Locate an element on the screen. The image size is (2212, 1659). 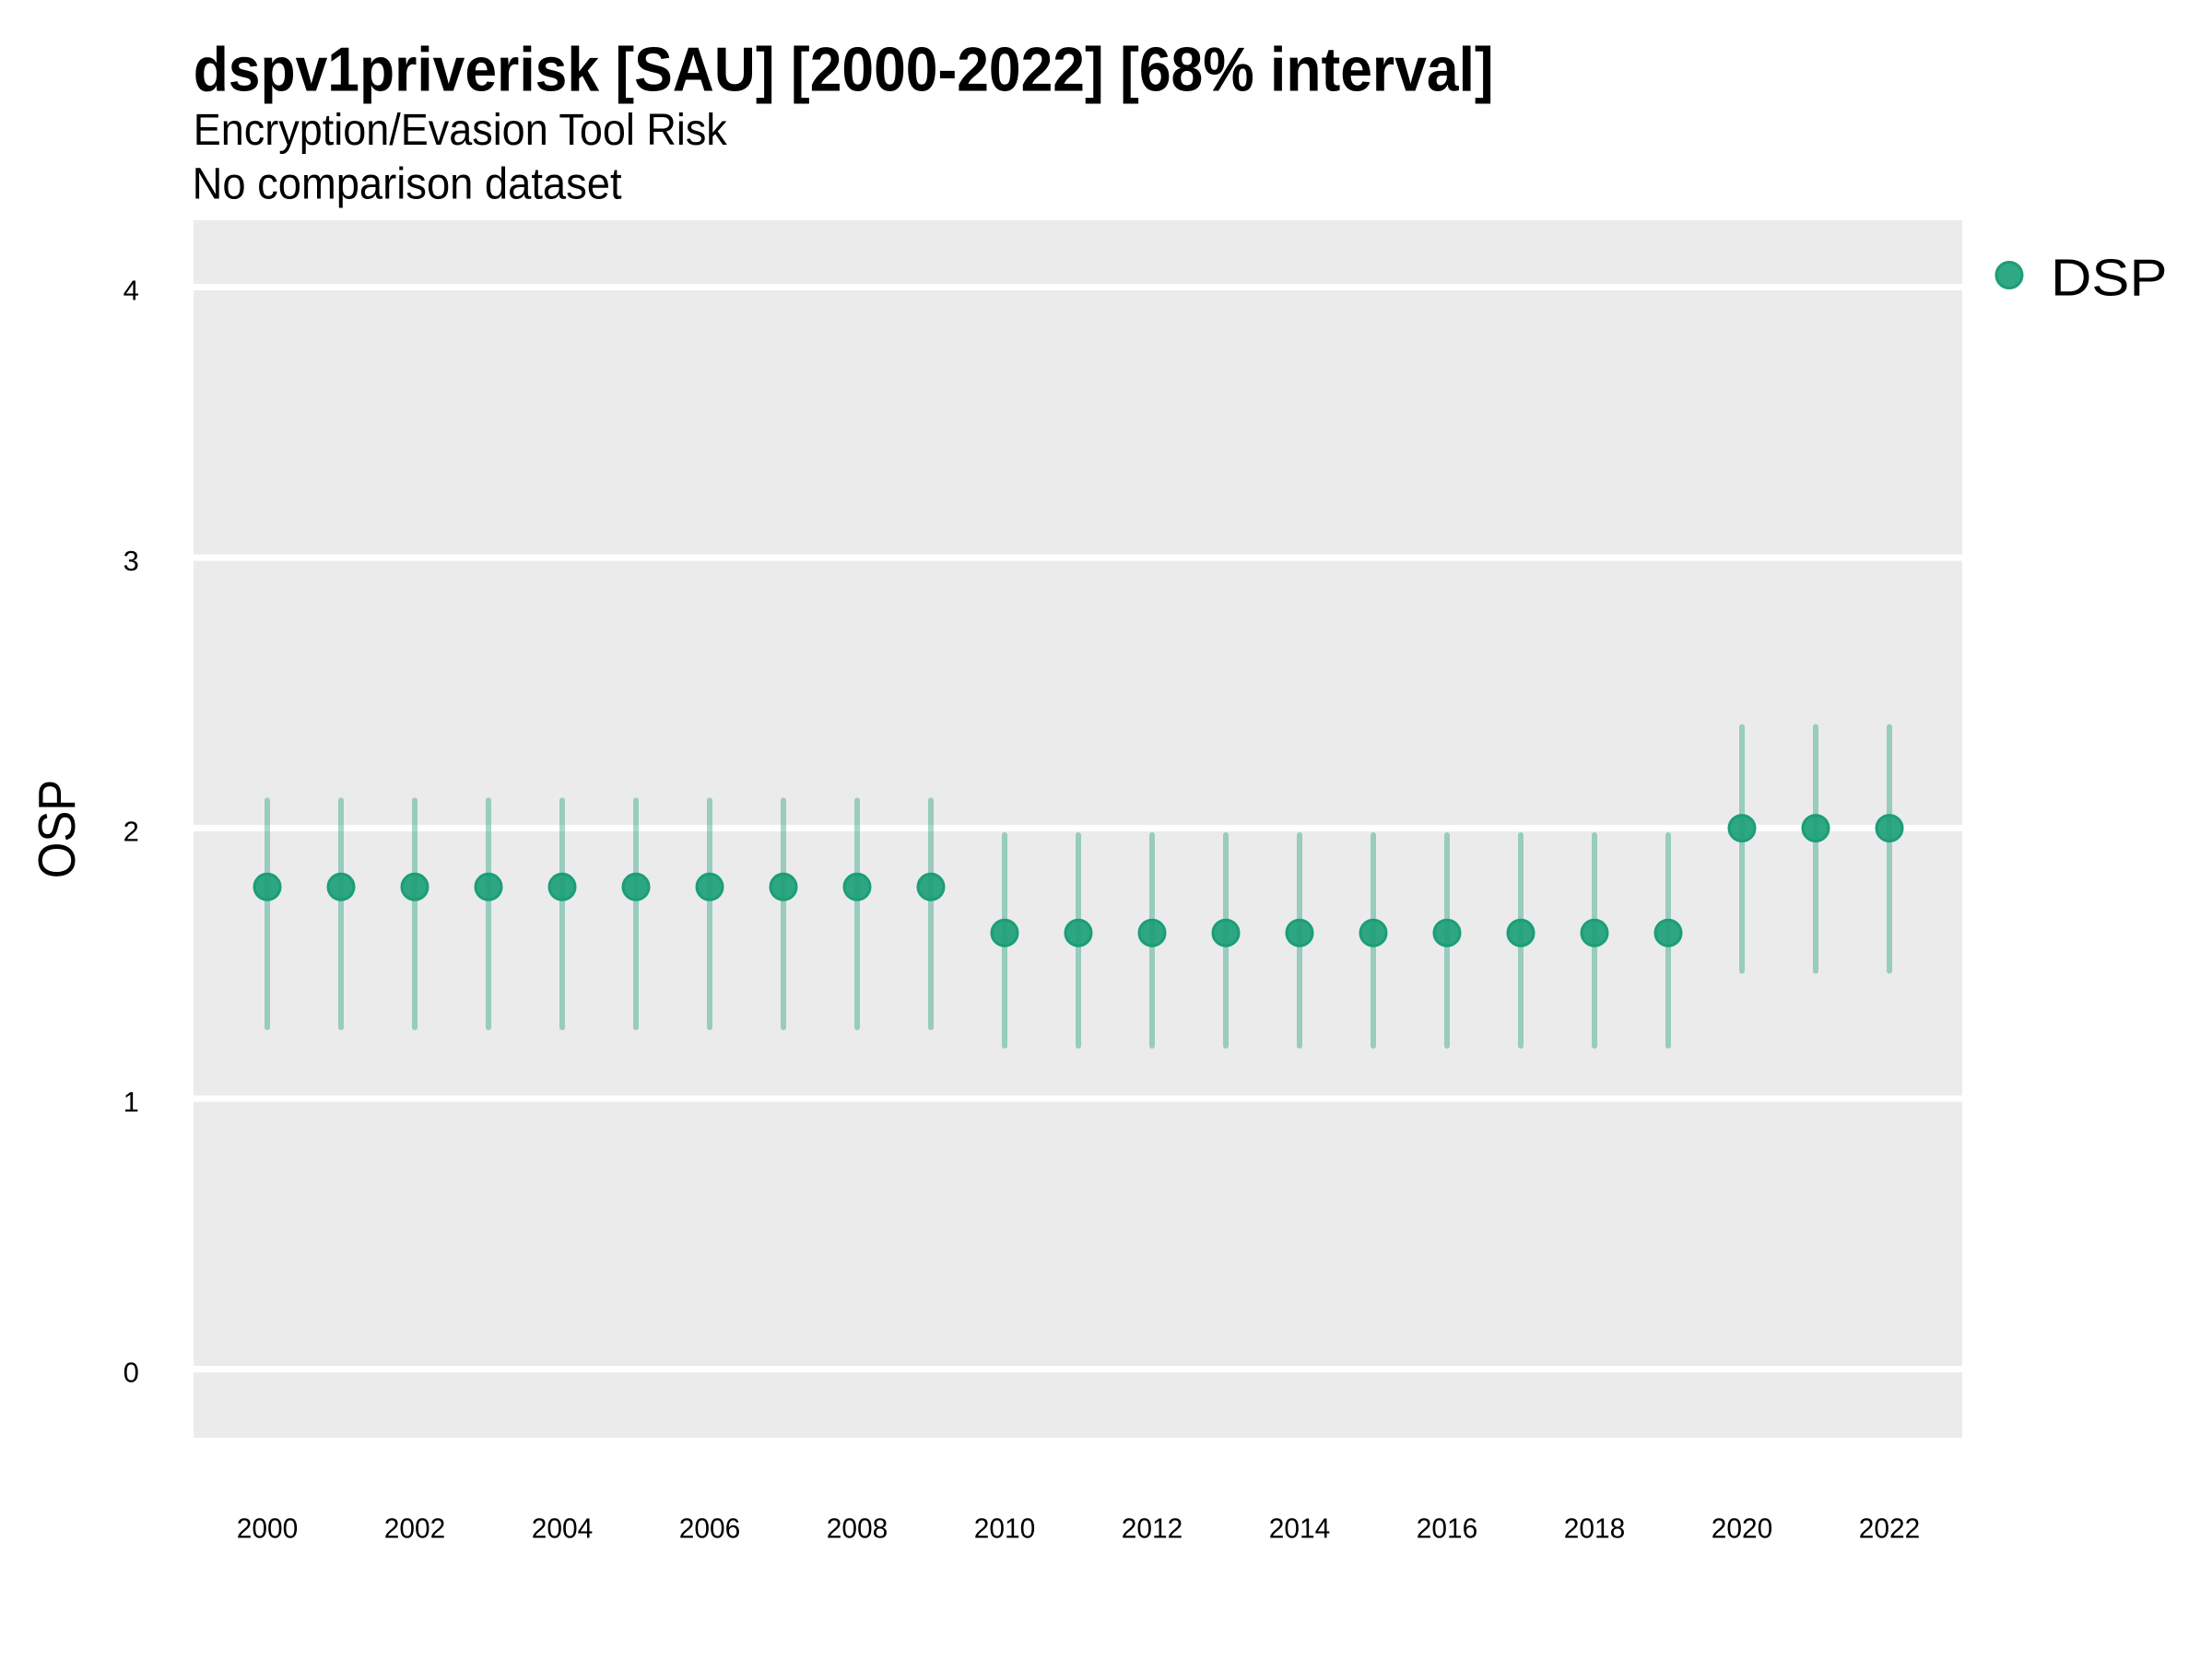
svg-text: 2014 is located at coordinates (1300, 1528).